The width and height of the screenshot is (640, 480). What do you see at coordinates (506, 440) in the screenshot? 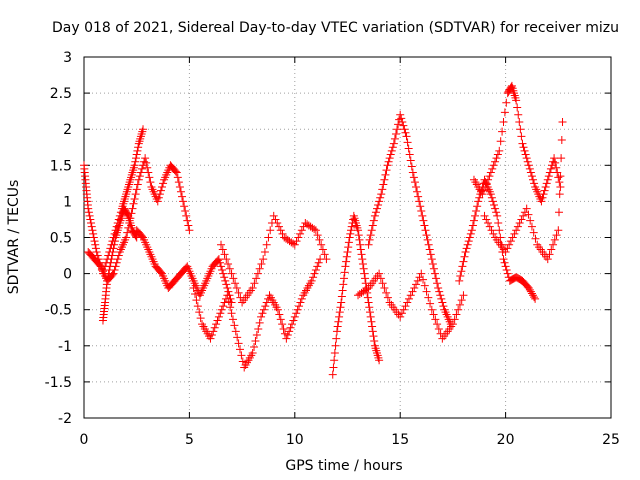
I see `x-tick-label: 20` at bounding box center [506, 440].